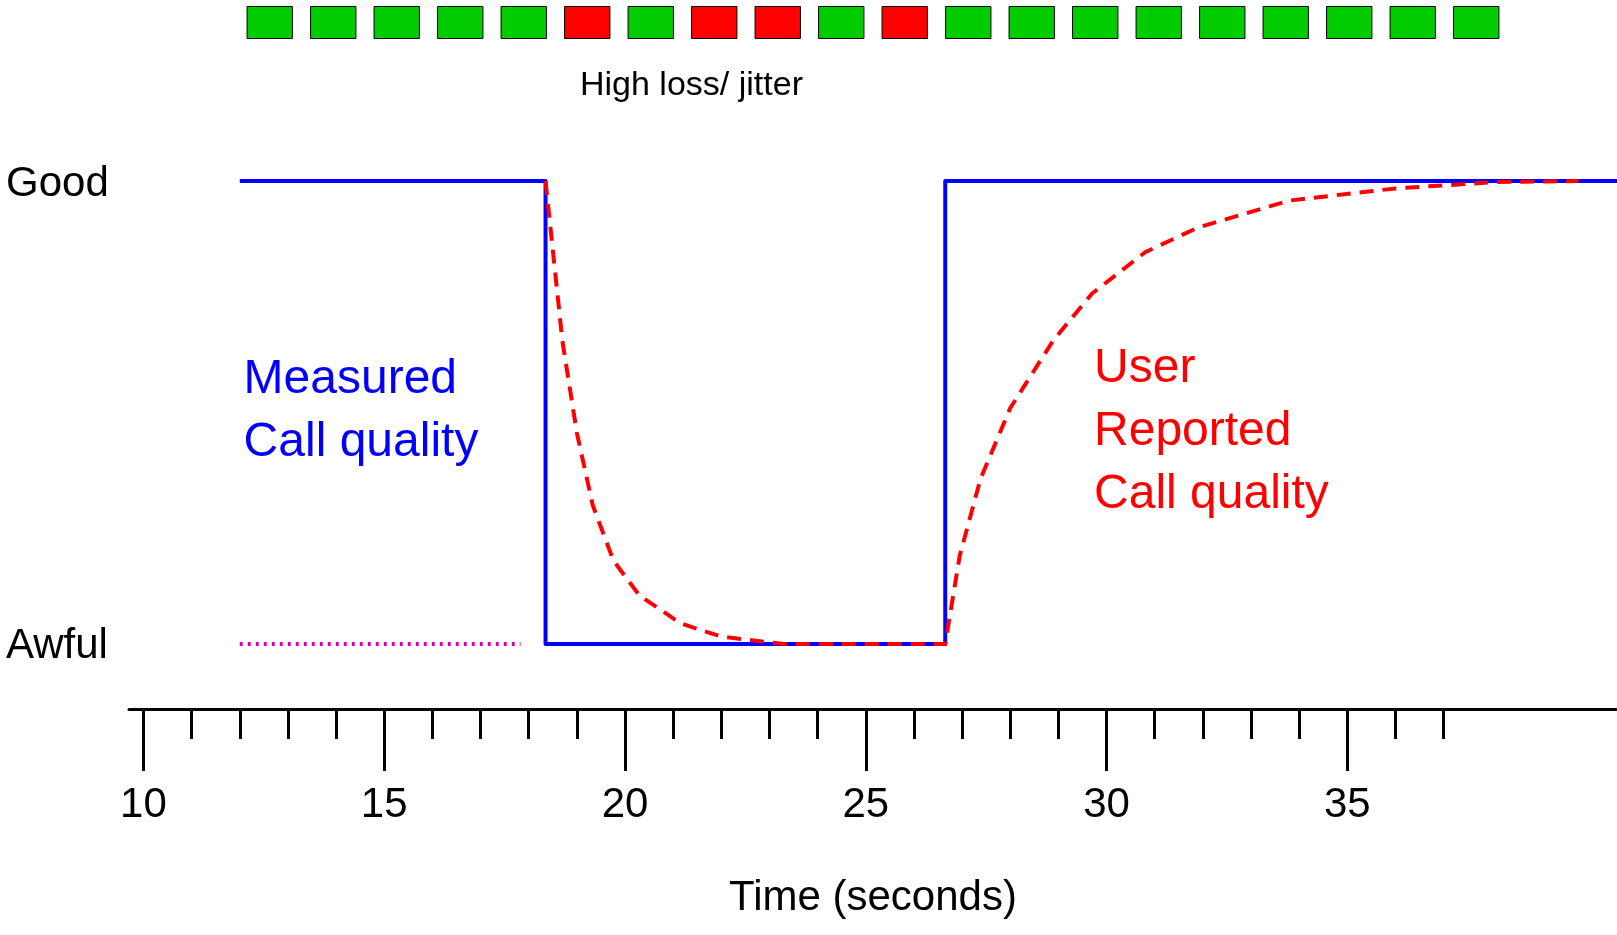 The height and width of the screenshot is (935, 1617). What do you see at coordinates (866, 802) in the screenshot?
I see `x-tick-label: 25` at bounding box center [866, 802].